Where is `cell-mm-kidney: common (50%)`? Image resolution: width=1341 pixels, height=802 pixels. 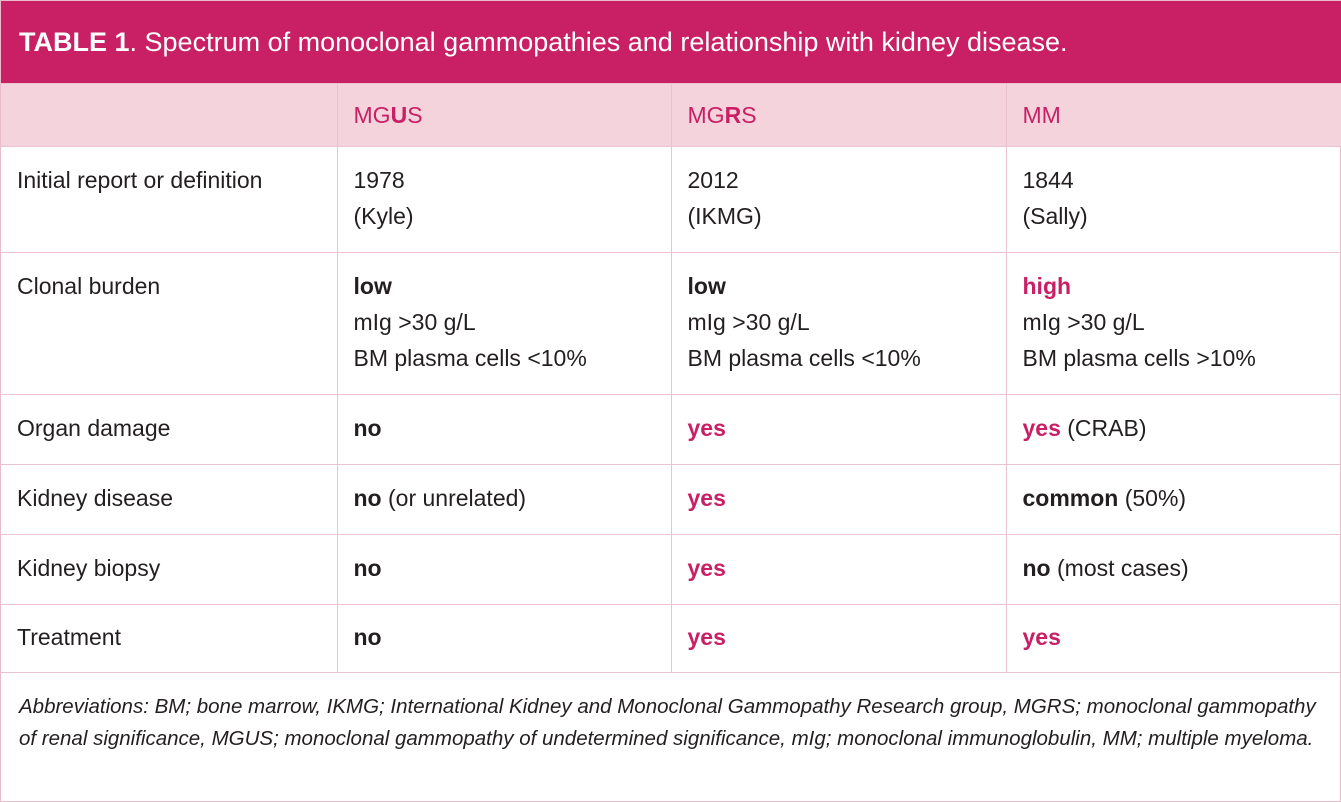
cell-mm-kidney: common (50%) is located at coordinates (1173, 499).